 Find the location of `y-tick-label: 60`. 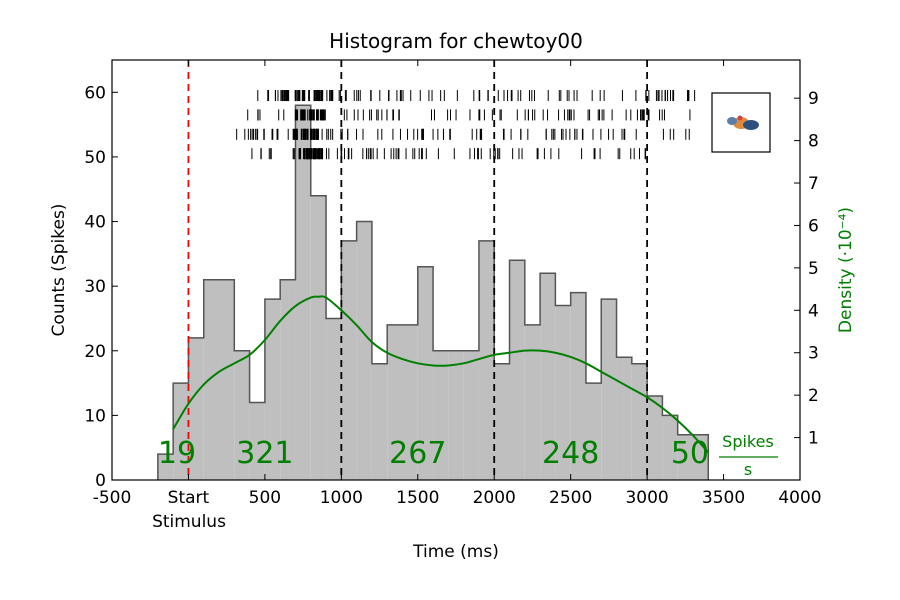

y-tick-label: 60 is located at coordinates (95, 93).